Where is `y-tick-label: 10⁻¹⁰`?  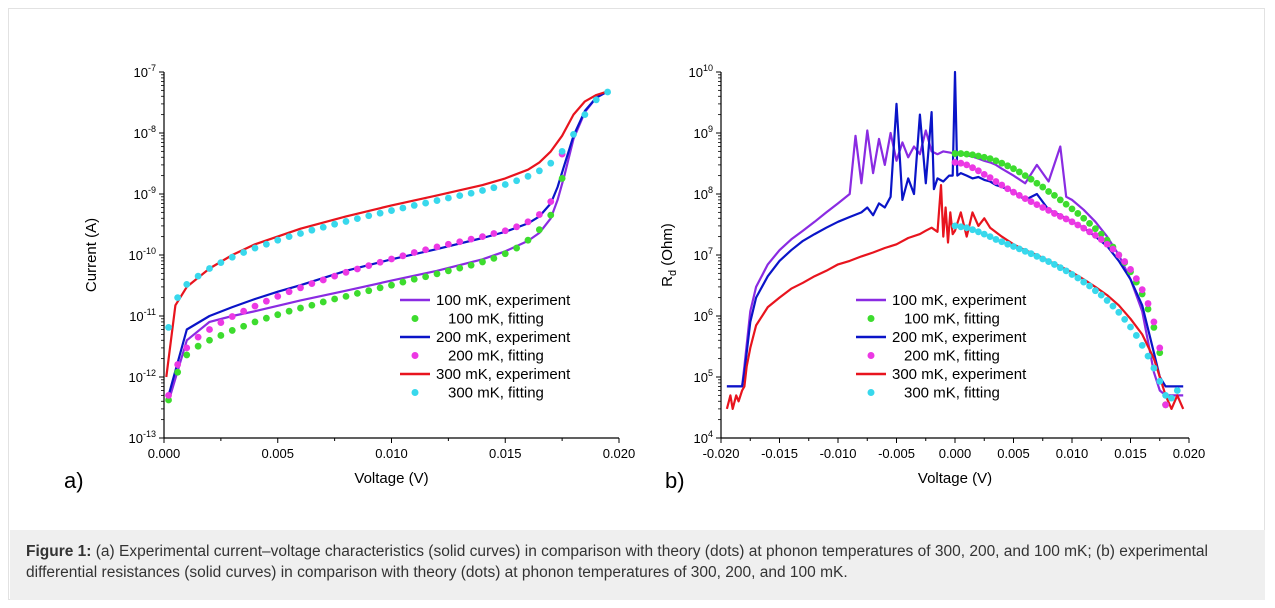
y-tick-label: 10⁻¹⁰ is located at coordinates (142, 254).